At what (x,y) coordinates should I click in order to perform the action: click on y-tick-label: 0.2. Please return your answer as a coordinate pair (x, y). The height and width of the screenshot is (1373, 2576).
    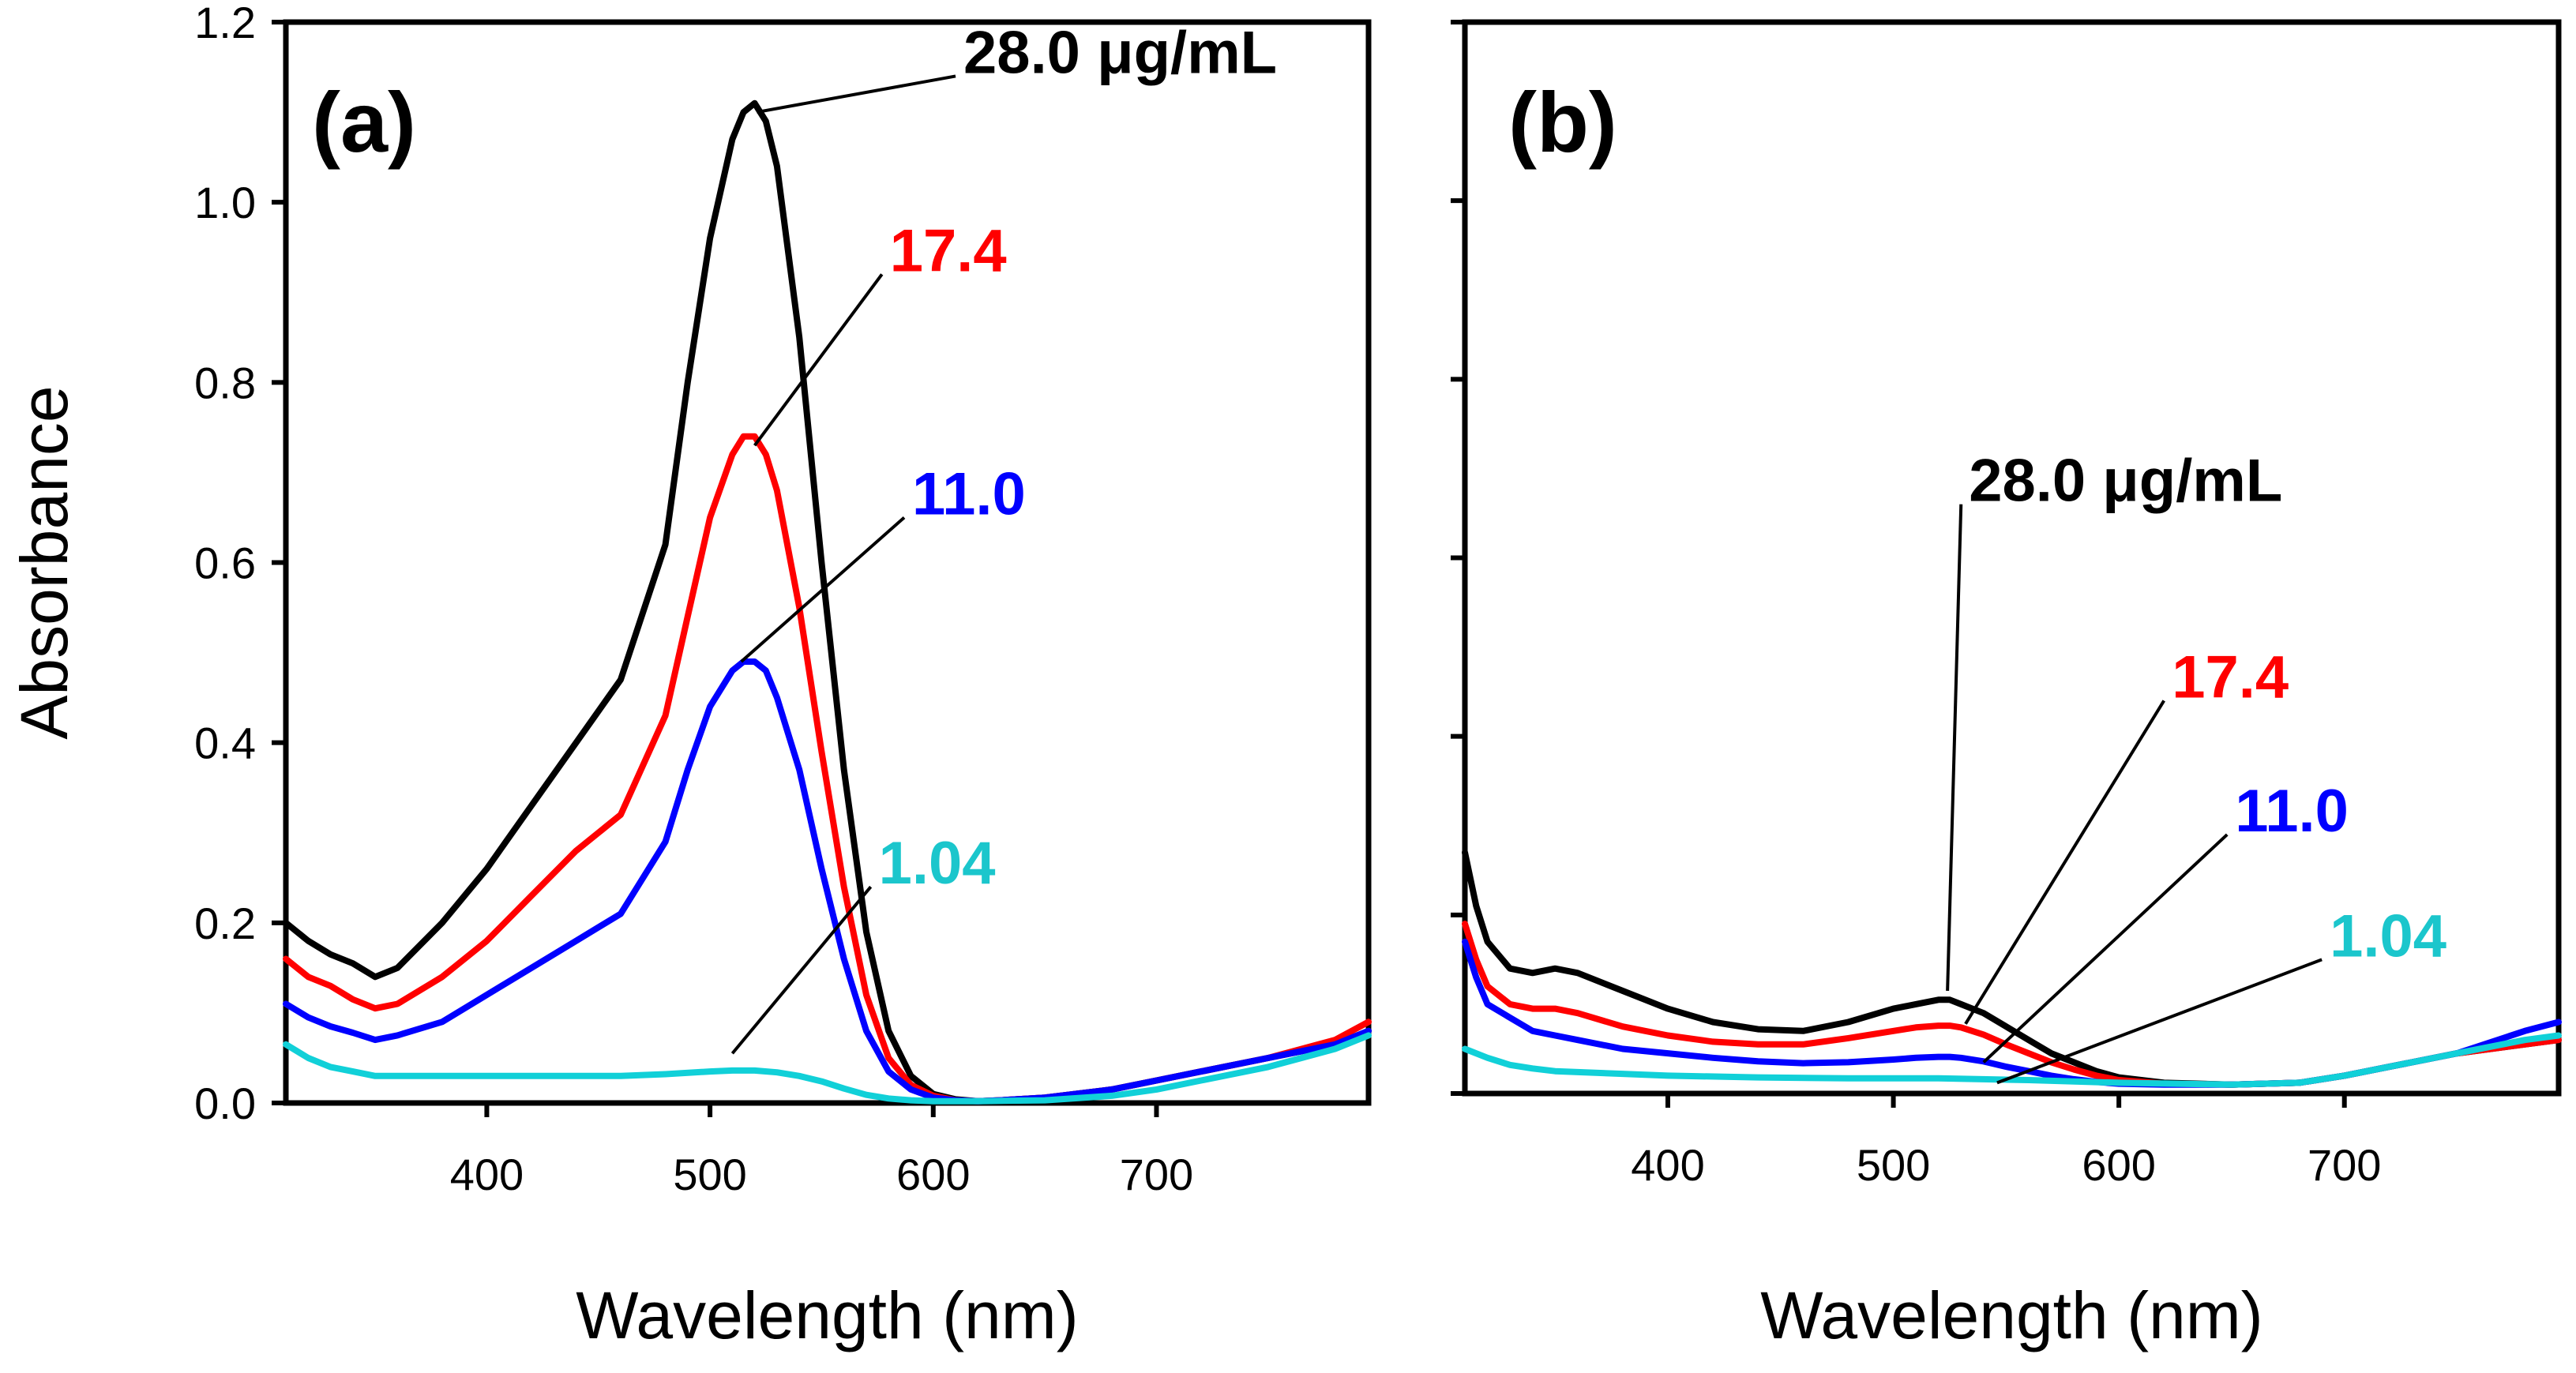
    Looking at the image, I should click on (225, 923).